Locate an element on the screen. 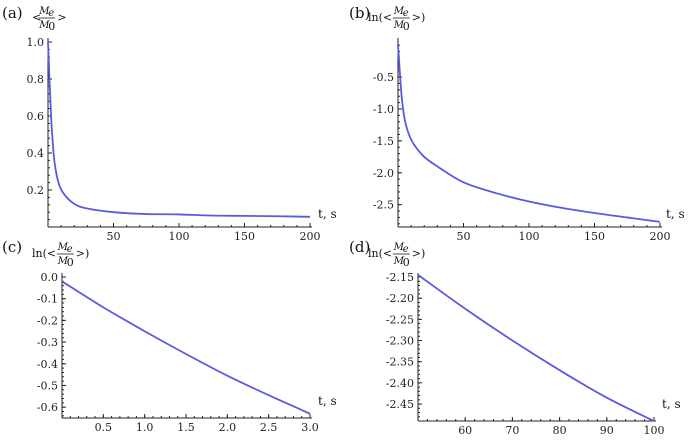 The image size is (689, 445). y-tick-label: -2.0 is located at coordinates (383, 173).